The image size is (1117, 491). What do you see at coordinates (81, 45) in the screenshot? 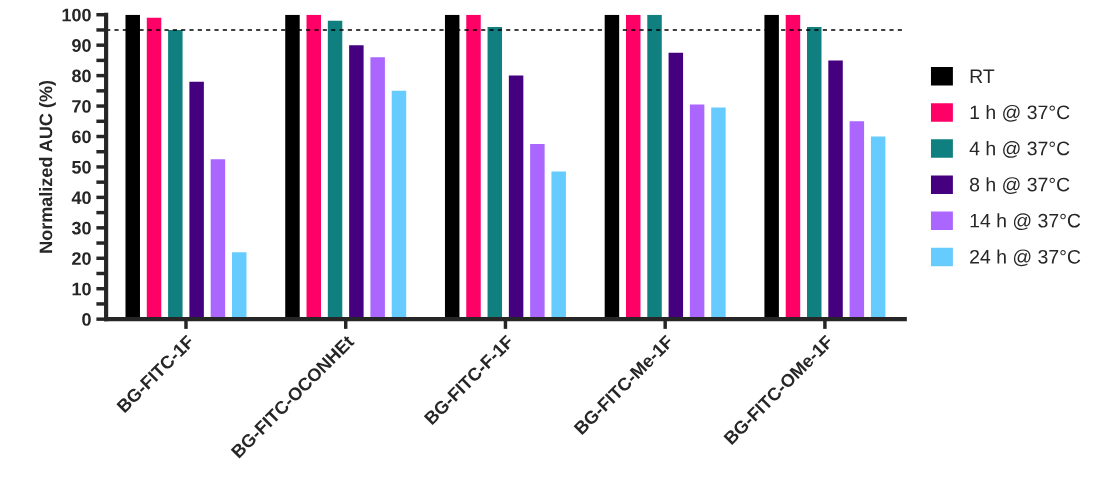
I see `y-tick-label: 90` at bounding box center [81, 45].